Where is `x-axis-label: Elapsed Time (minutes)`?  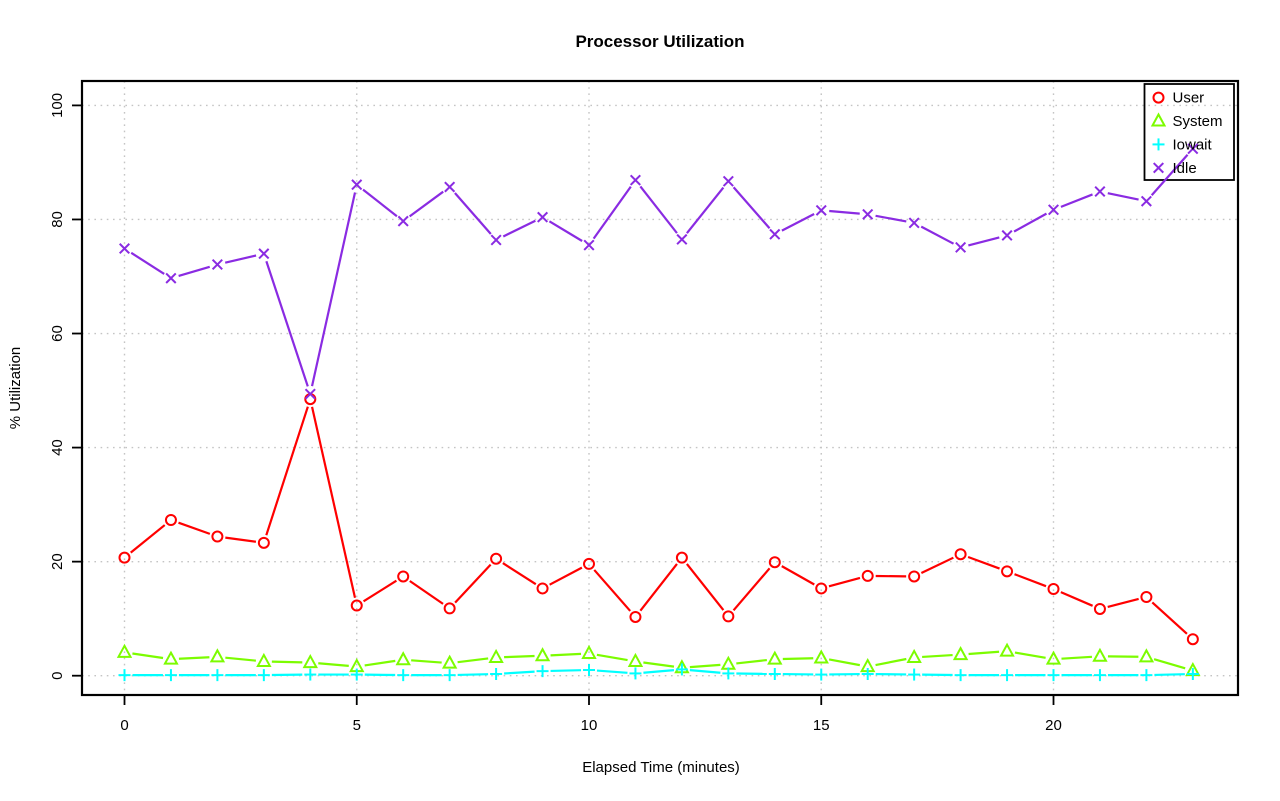
x-axis-label: Elapsed Time (minutes) is located at coordinates (661, 767).